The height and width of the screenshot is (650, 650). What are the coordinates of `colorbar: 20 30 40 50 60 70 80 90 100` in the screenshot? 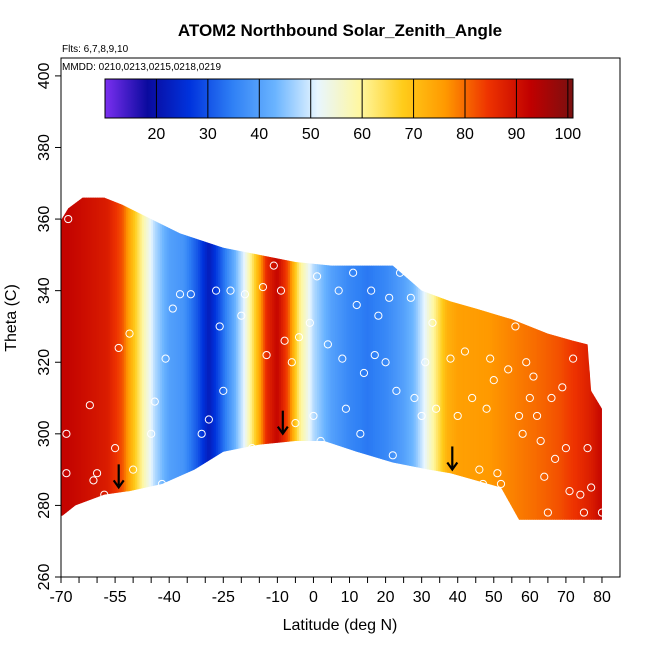 It's located at (342, 110).